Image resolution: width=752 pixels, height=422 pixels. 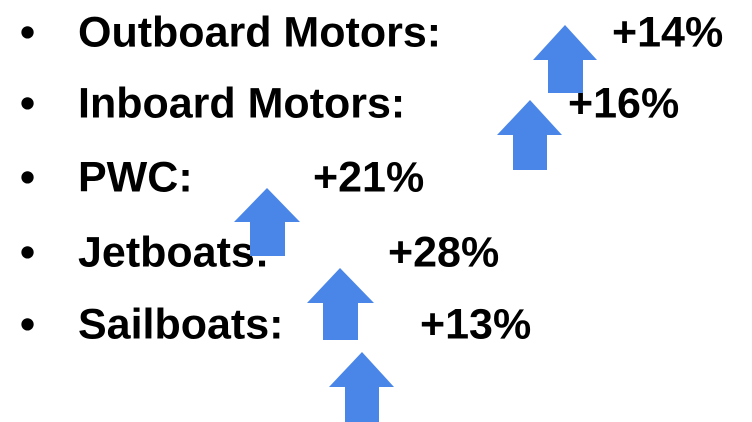 I want to click on item-value: +28%, so click(x=443, y=252).